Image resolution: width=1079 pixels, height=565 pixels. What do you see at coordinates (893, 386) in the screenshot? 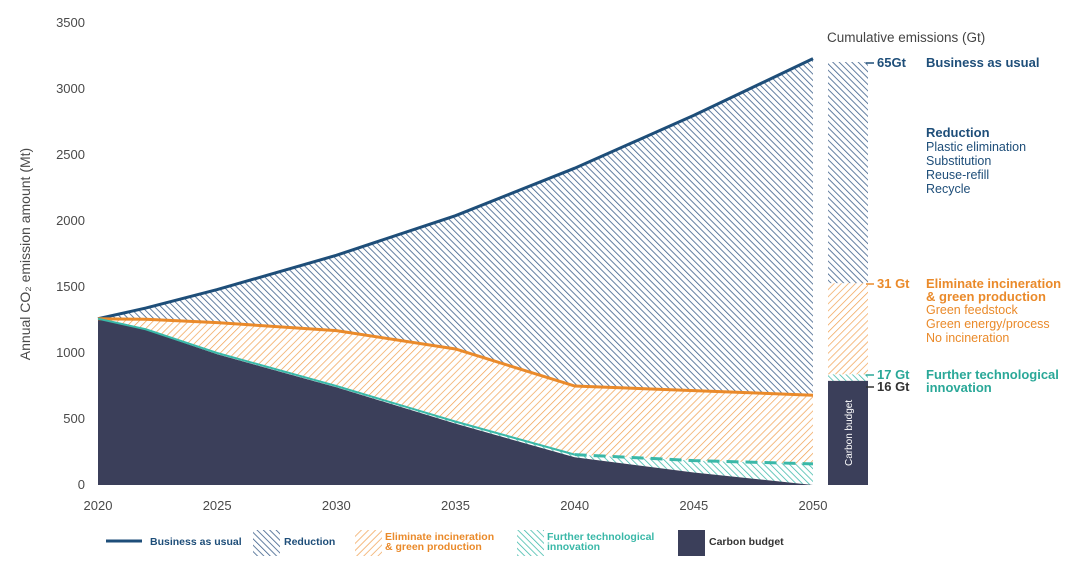
I see `cumulative-value-budget: 16 Gt` at bounding box center [893, 386].